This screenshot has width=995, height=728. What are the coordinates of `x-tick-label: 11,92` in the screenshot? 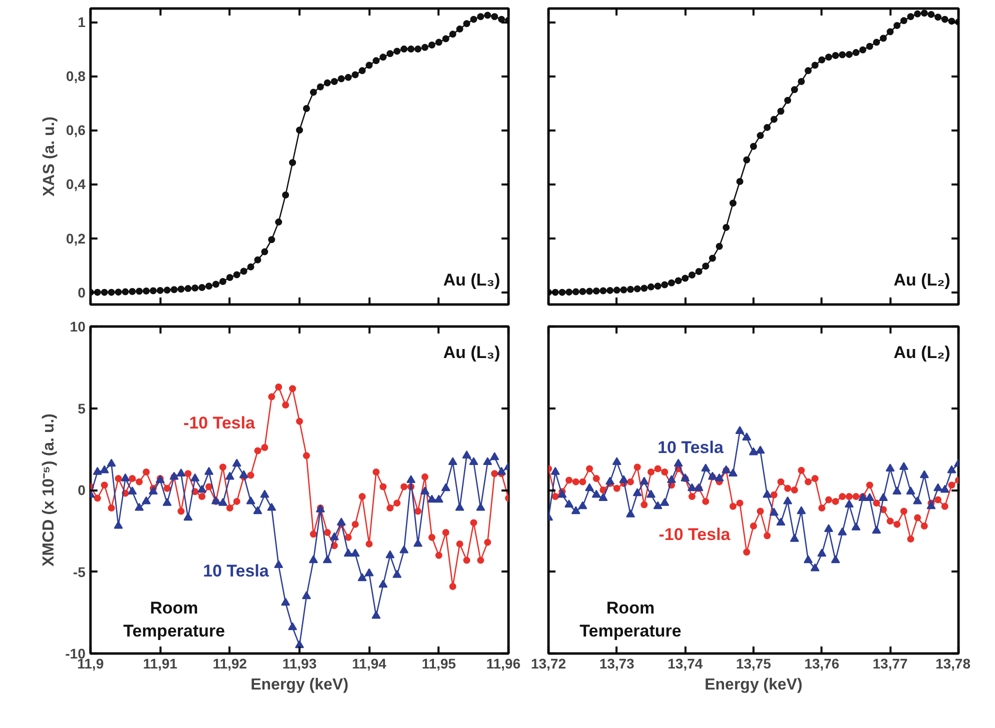 It's located at (230, 664).